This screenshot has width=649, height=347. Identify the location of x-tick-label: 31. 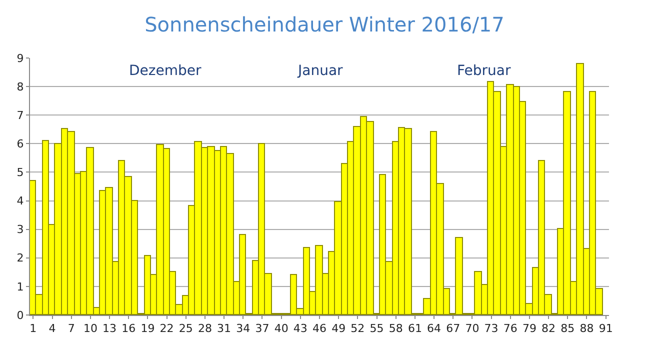
(224, 329).